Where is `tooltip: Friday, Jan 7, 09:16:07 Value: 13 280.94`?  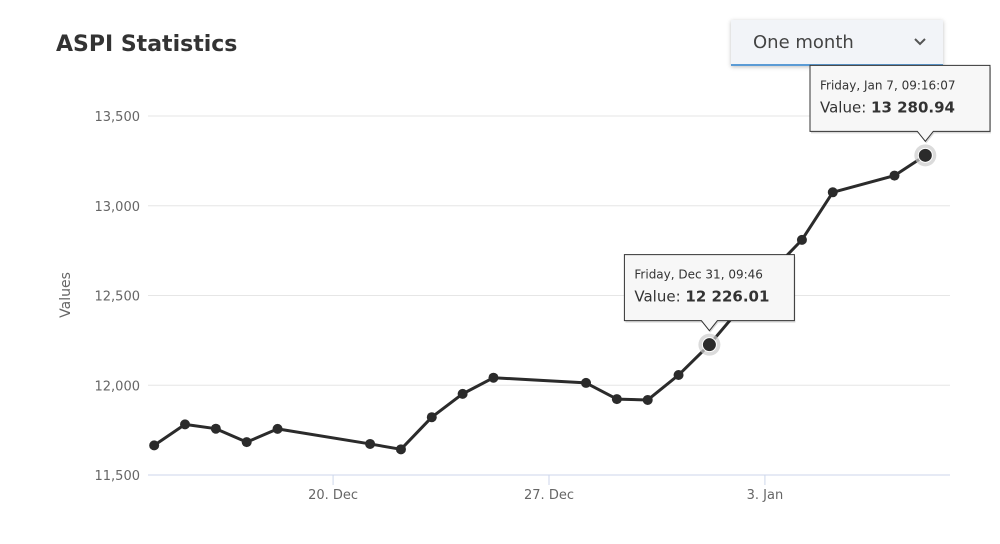
tooltip: Friday, Jan 7, 09:16:07 Value: 13 280.94 is located at coordinates (900, 104).